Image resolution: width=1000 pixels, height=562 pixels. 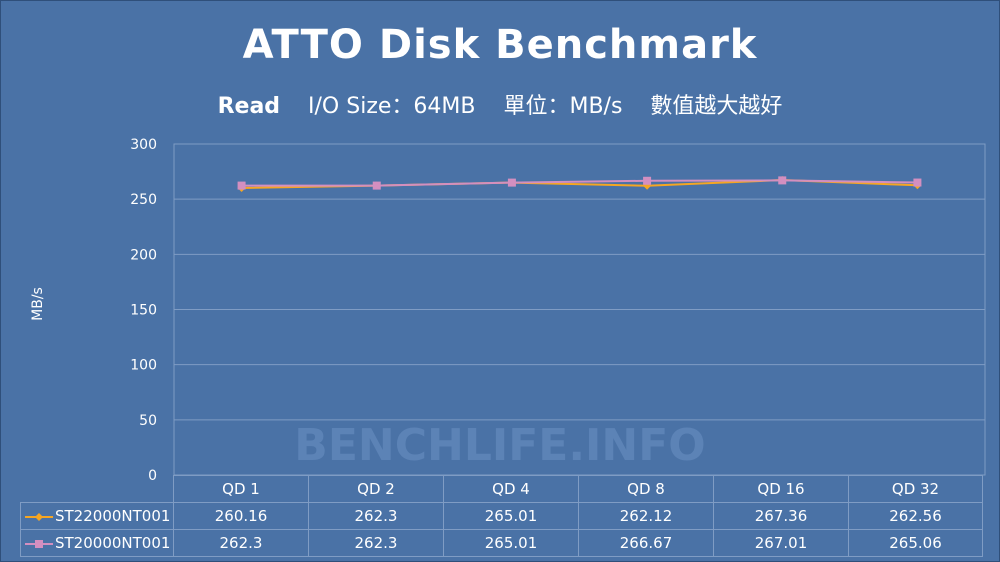 I want to click on data-label: 260.16, so click(x=241, y=516).